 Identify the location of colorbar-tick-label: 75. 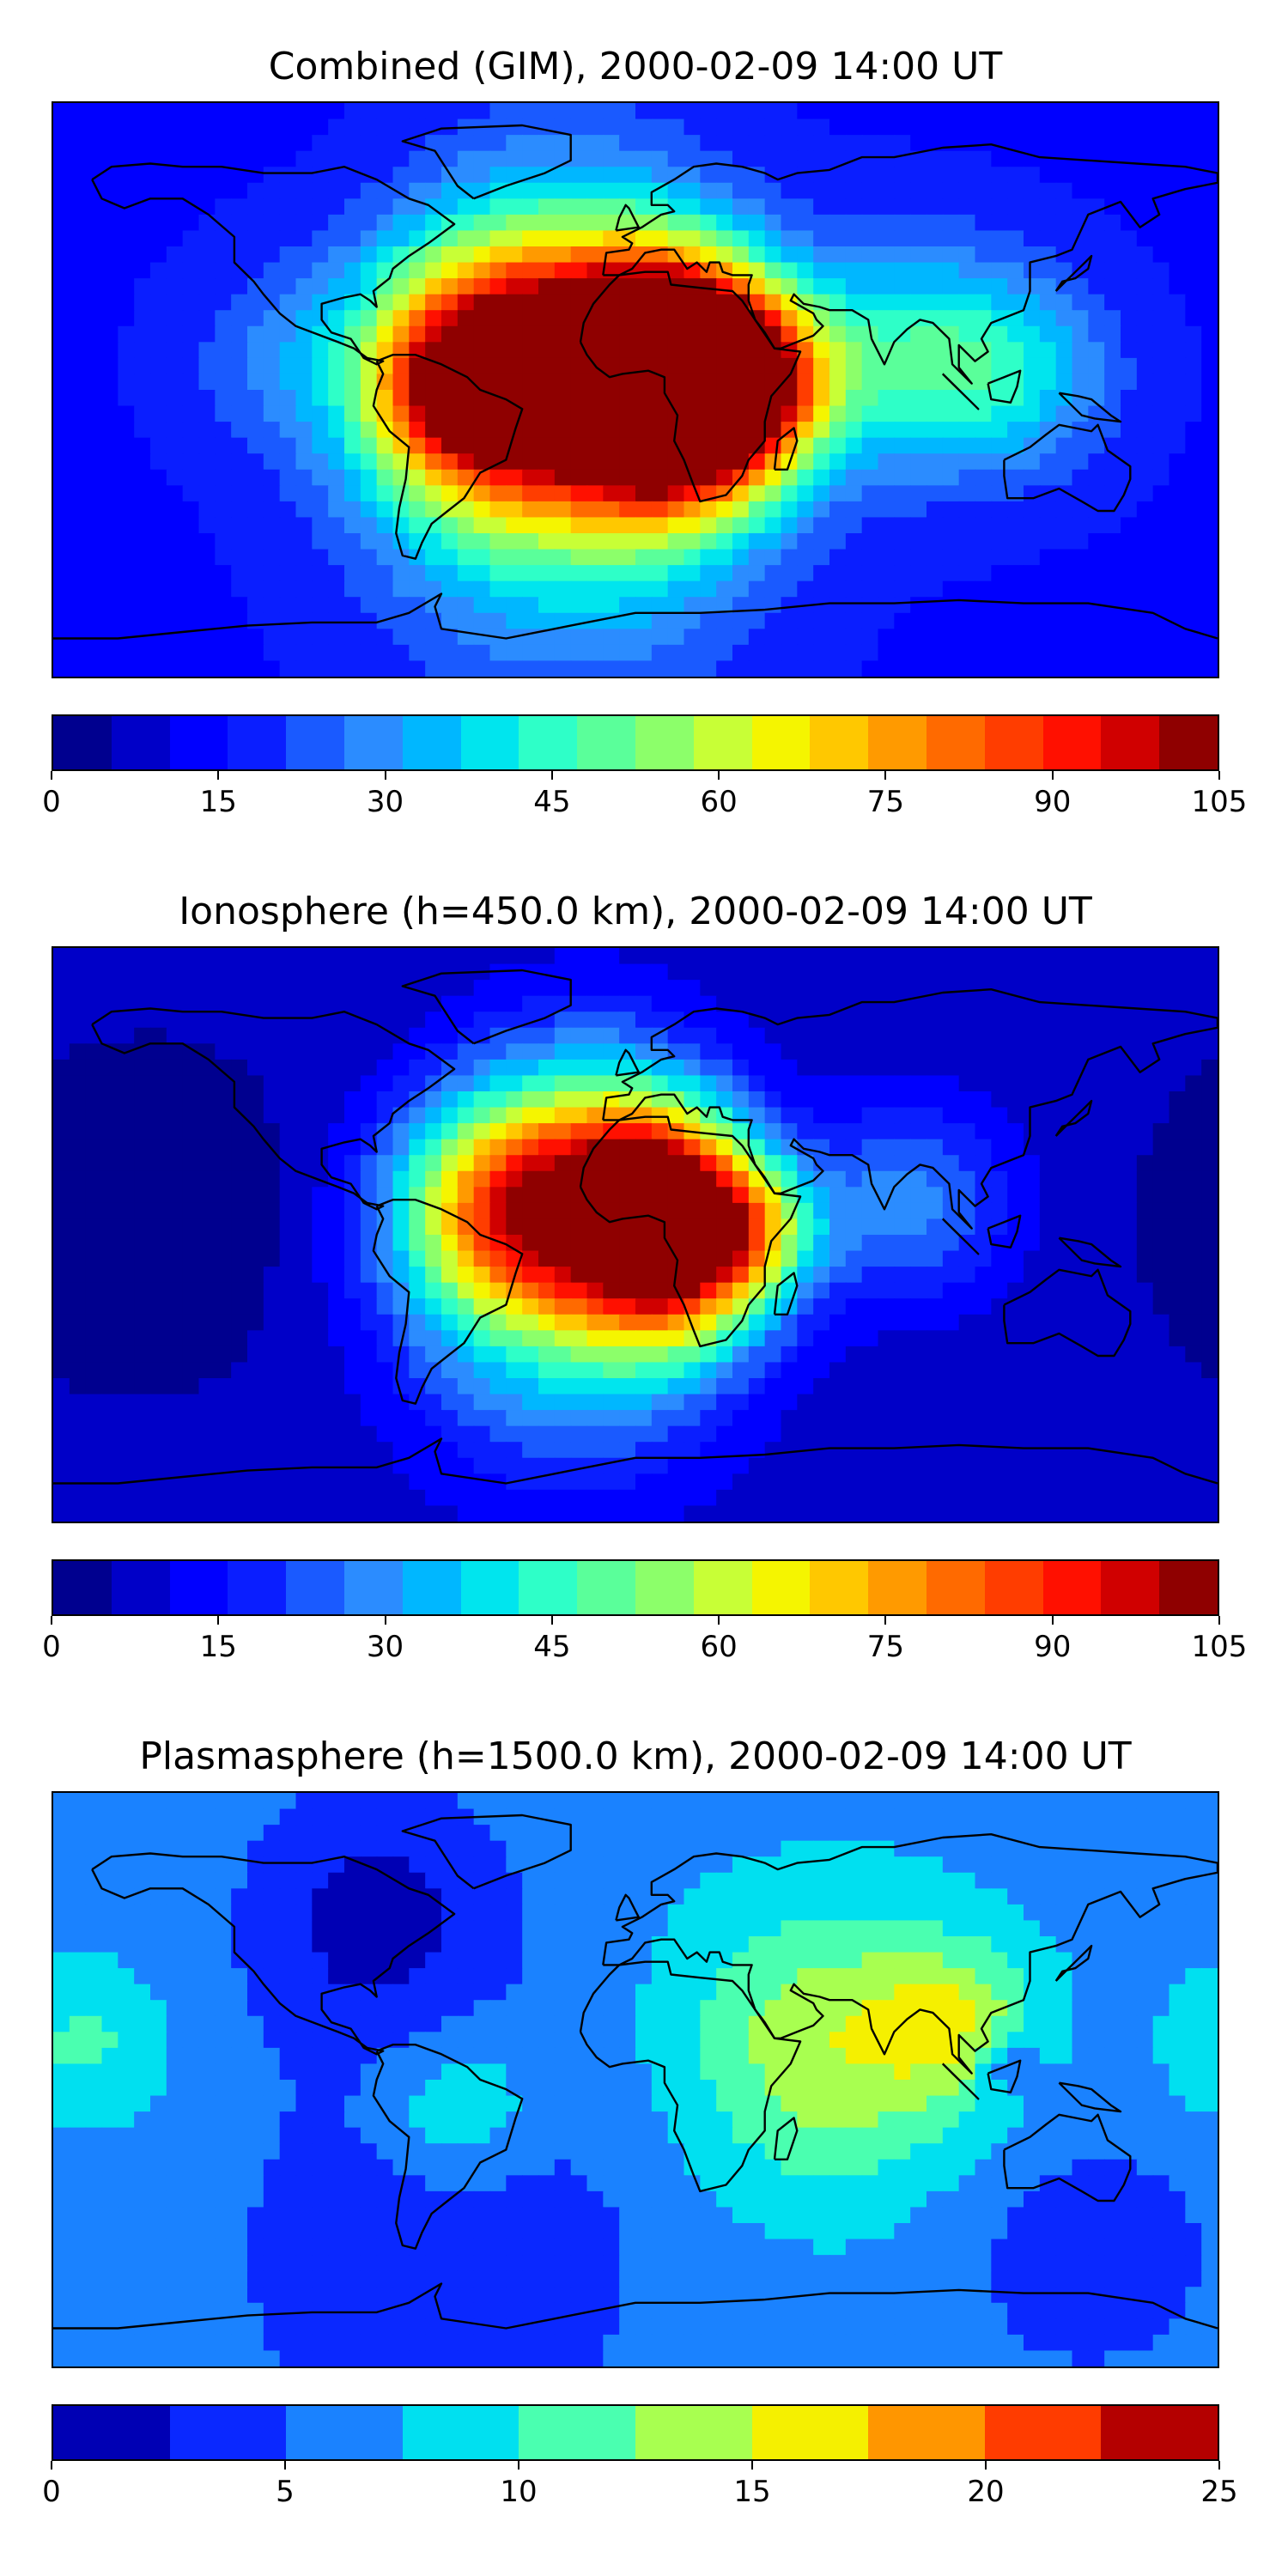
(885, 802).